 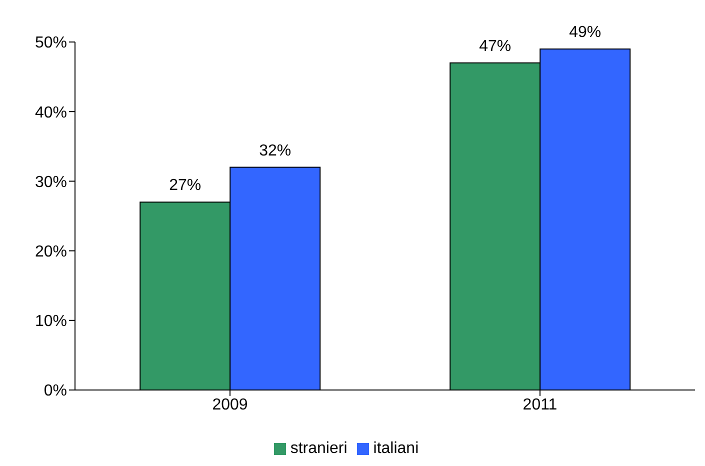 What do you see at coordinates (50, 113) in the screenshot?
I see `y-tick-label: 40%` at bounding box center [50, 113].